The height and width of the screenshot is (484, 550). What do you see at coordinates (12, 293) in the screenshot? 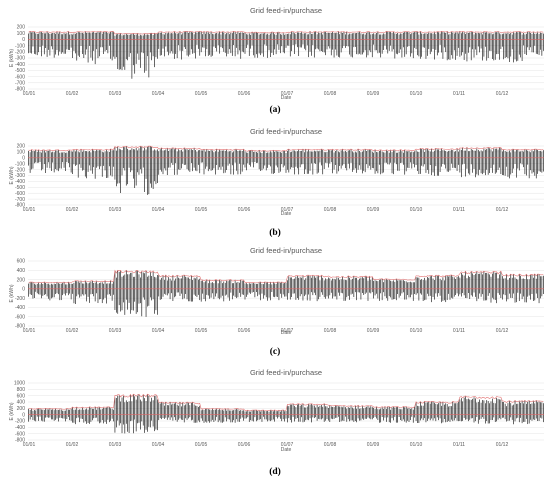
I see `y-axis-label: E (kWh)` at bounding box center [12, 293].